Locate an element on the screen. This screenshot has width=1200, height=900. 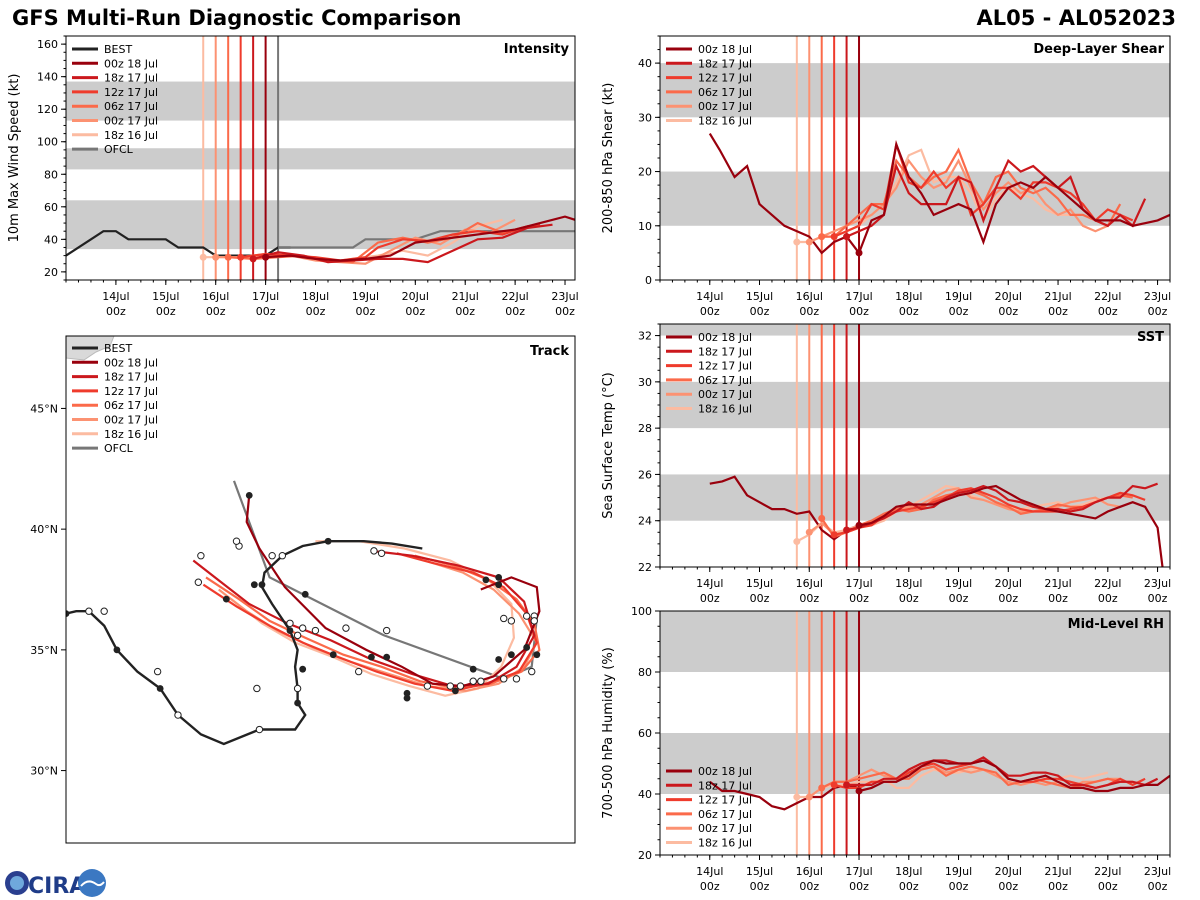
cira-logo-text: CIRA is located at coordinates (57, 886).